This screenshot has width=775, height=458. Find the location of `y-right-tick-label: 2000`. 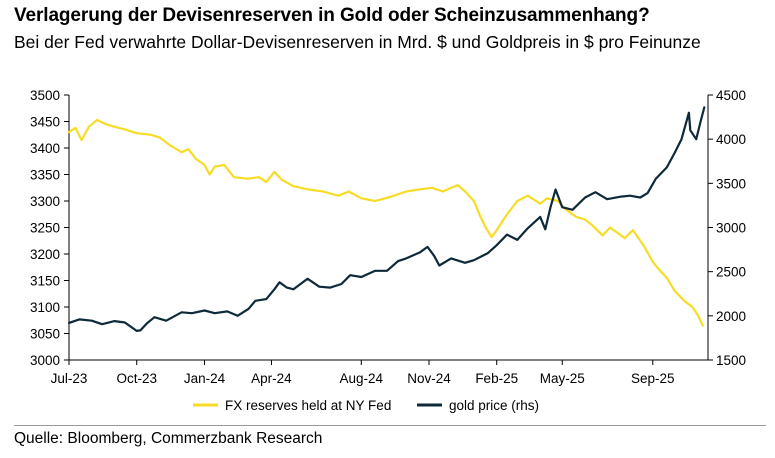

y-right-tick-label: 2000 is located at coordinates (731, 316).